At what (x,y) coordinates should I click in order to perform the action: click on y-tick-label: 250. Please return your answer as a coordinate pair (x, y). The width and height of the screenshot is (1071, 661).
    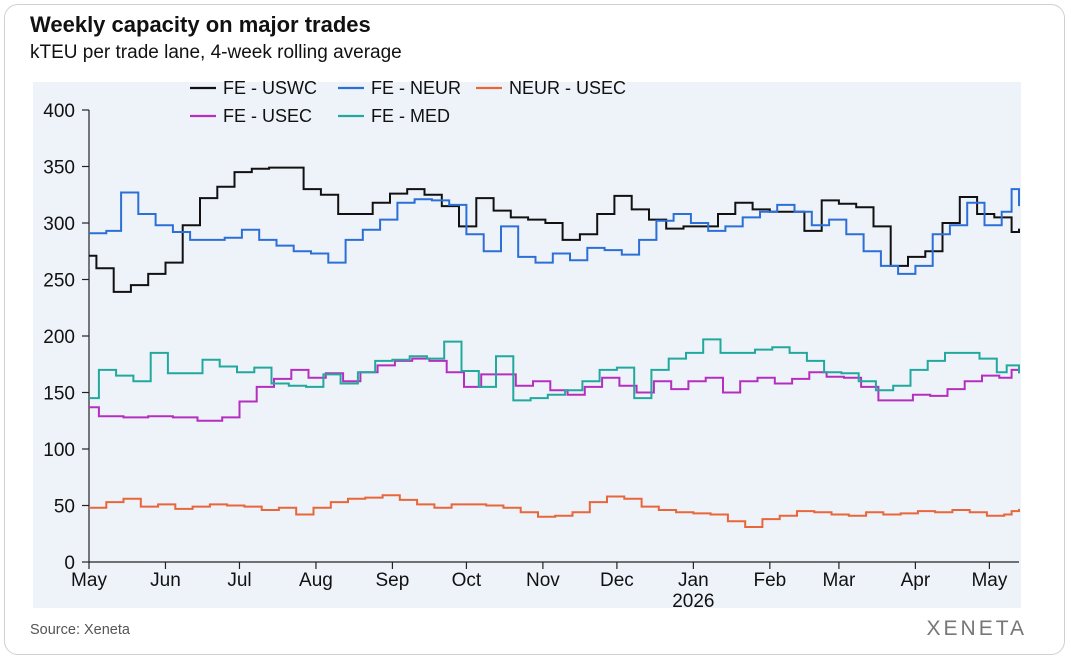
    Looking at the image, I should click on (59, 281).